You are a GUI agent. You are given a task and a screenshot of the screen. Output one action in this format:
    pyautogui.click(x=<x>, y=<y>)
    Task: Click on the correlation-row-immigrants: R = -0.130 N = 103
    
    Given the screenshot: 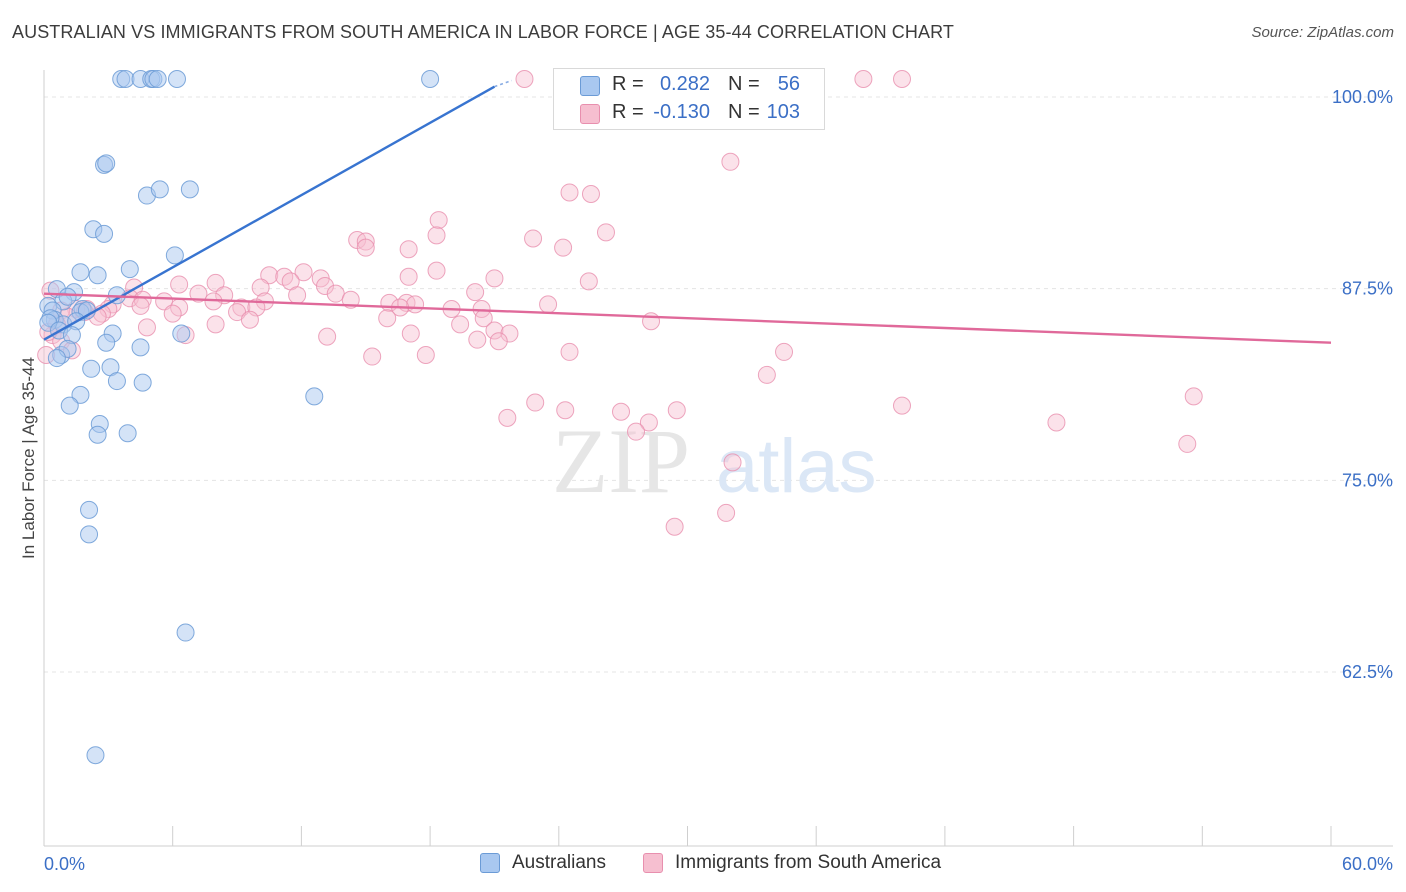 What is the action you would take?
    pyautogui.click(x=689, y=114)
    